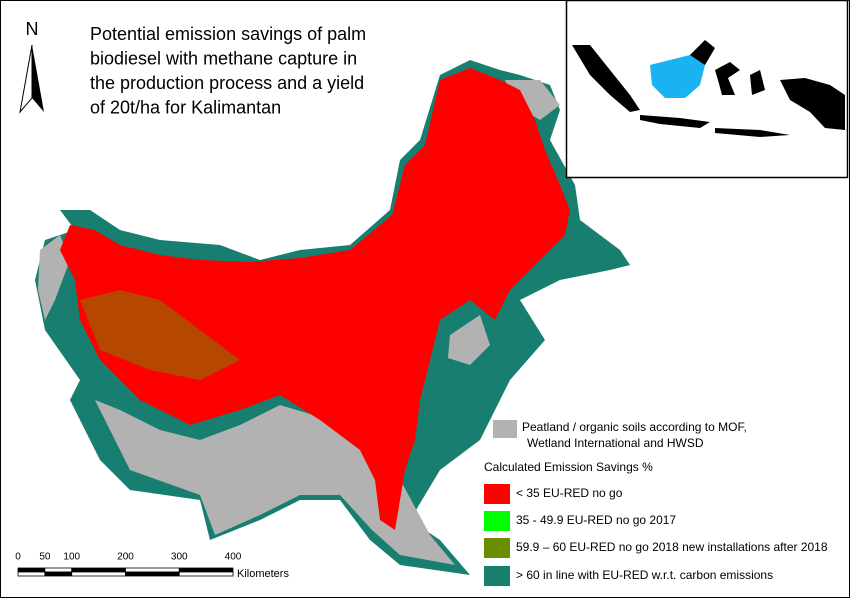 The height and width of the screenshot is (598, 850). What do you see at coordinates (615, 443) in the screenshot?
I see `peatland-label: Wetland International and HWSD` at bounding box center [615, 443].